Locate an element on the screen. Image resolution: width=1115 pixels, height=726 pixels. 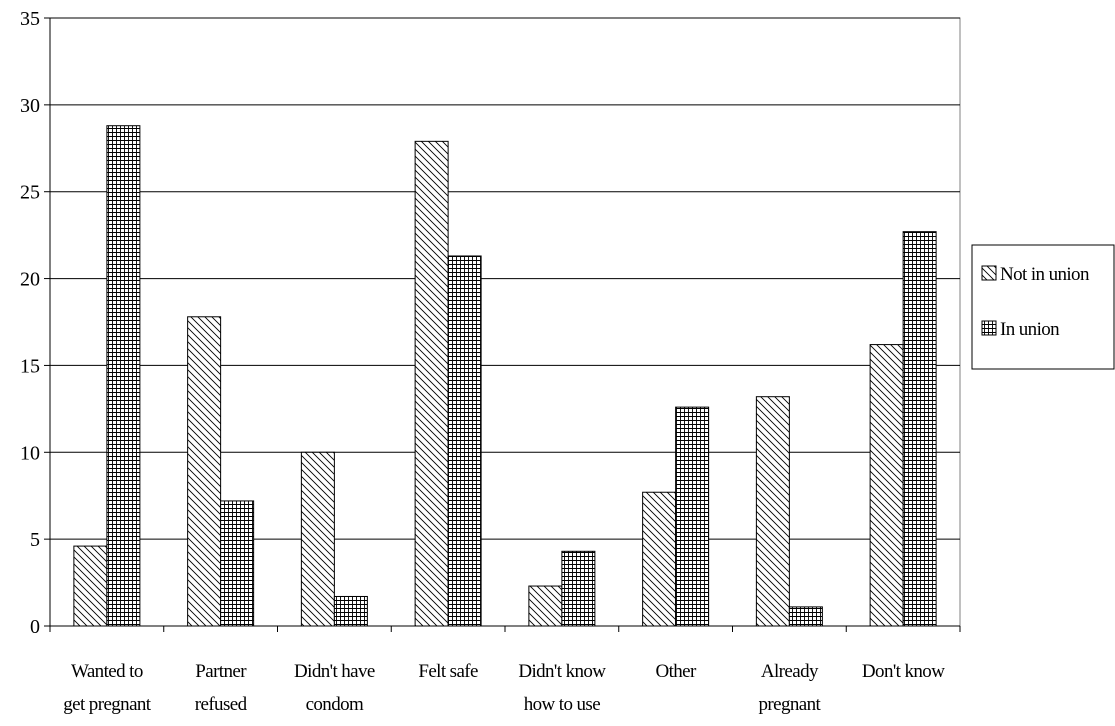
x-category-label: get pregnant is located at coordinates (107, 704).